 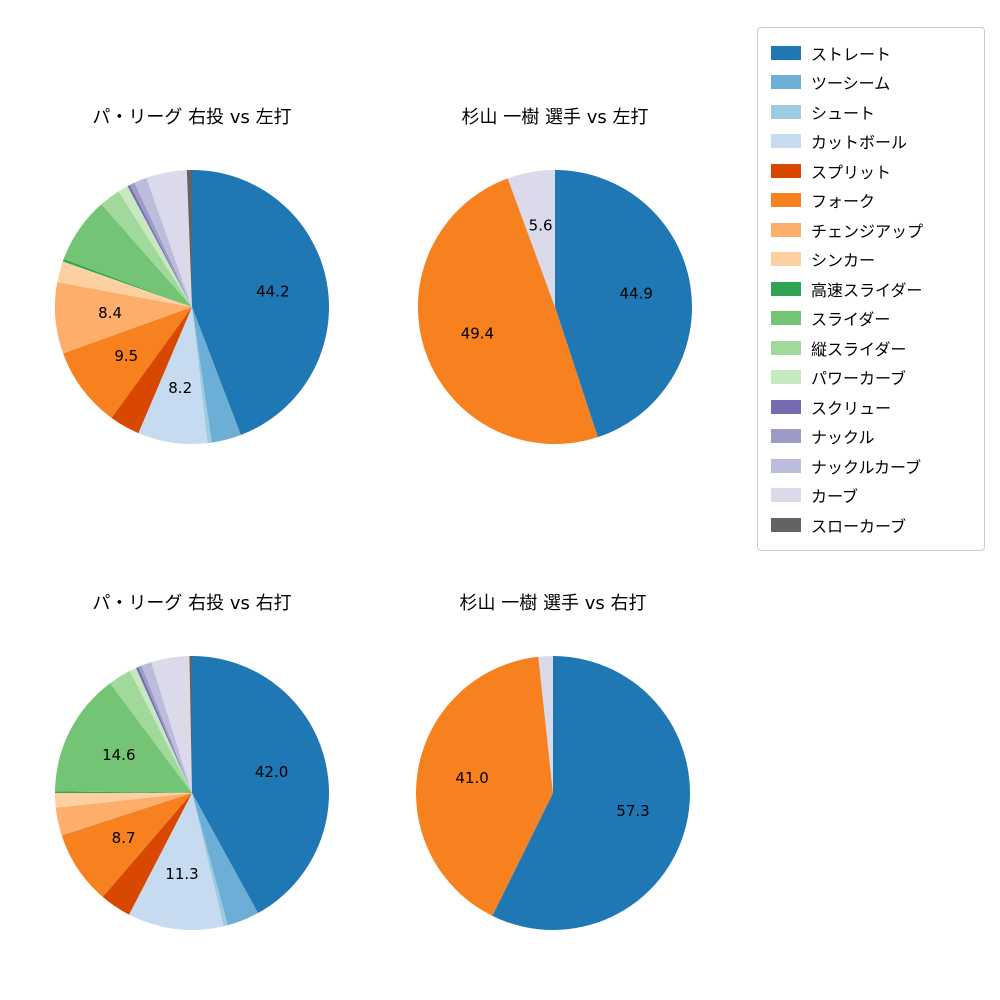 I want to click on legend-item: ストレート, so click(x=871, y=53).